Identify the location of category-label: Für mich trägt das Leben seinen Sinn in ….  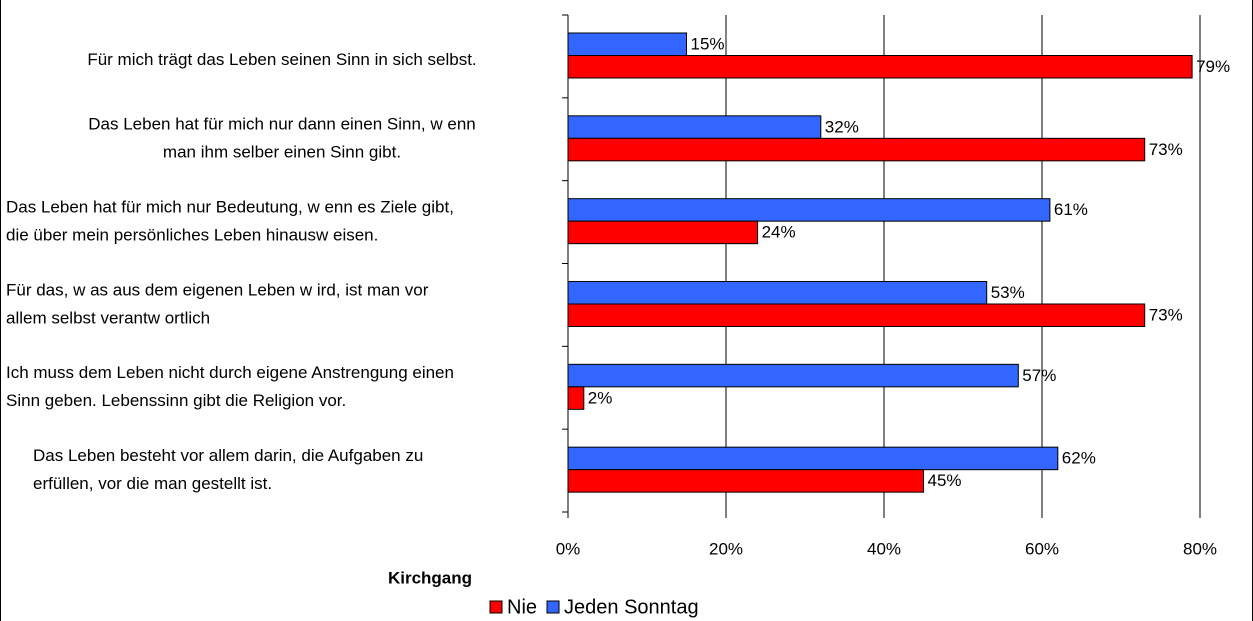
(281, 59).